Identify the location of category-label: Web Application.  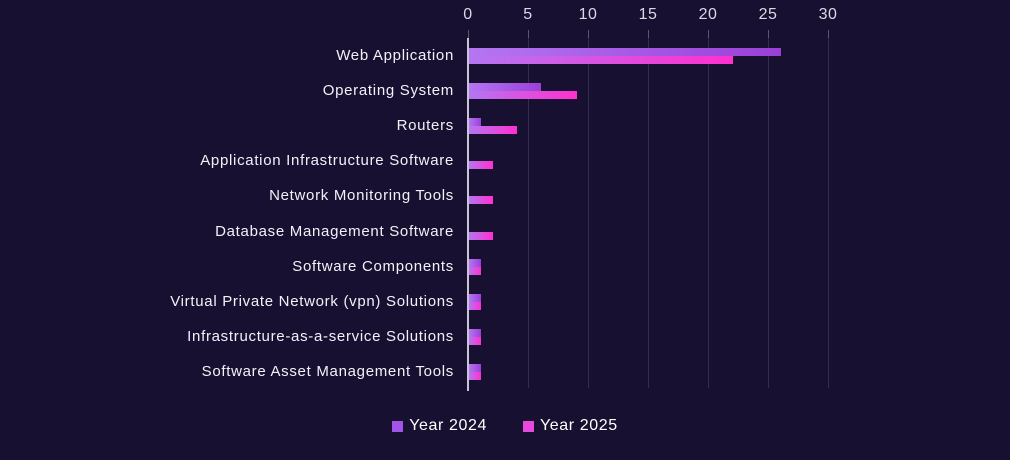
(395, 55).